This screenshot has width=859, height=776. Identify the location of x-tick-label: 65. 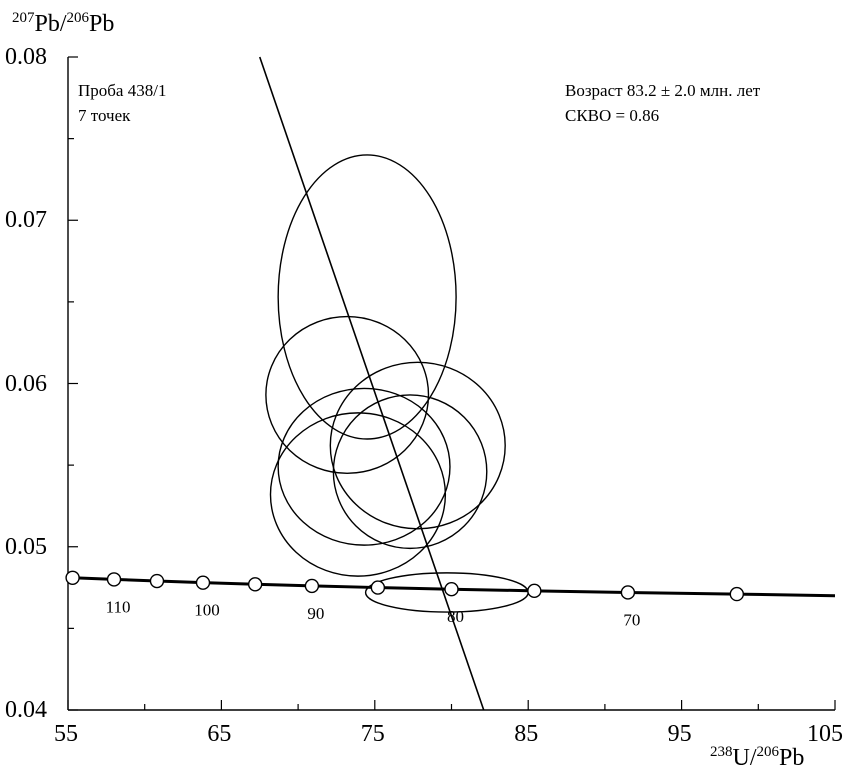
(219, 734).